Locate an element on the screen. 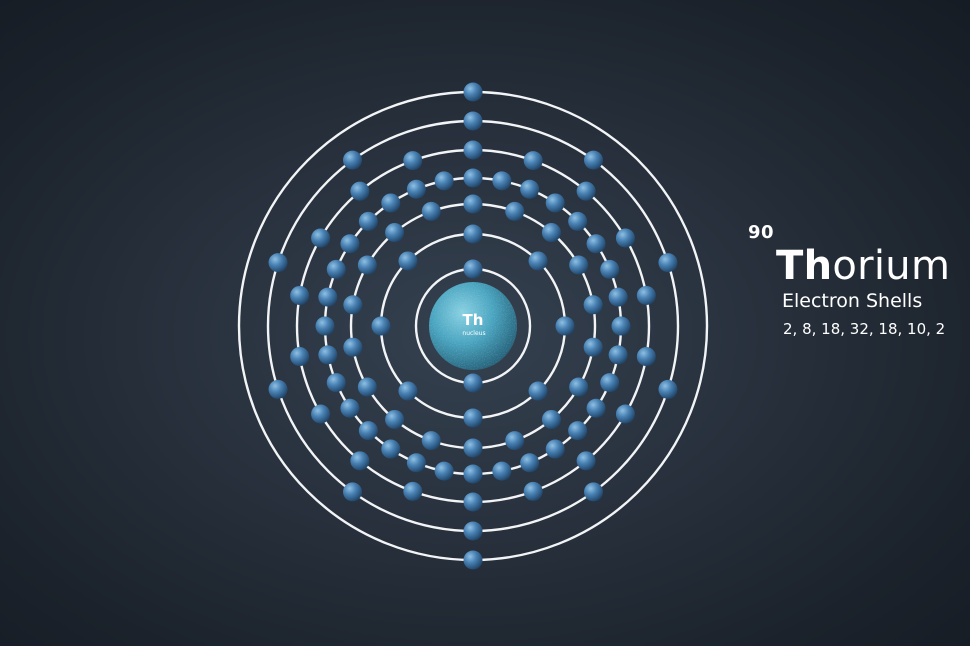 This screenshot has width=970, height=646. element-name: Thorium is located at coordinates (863, 266).